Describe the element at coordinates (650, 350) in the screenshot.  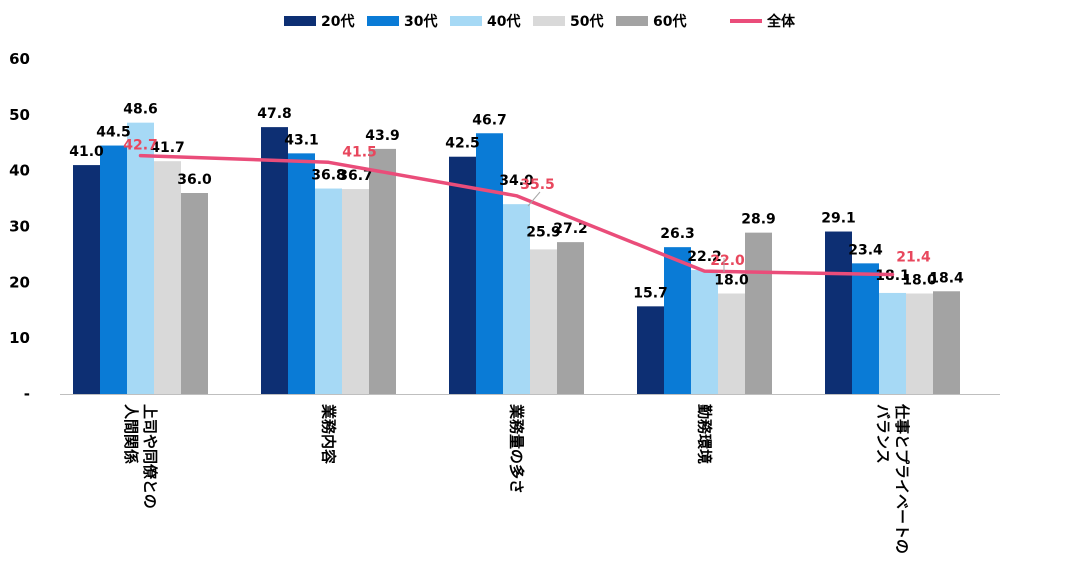
I see `bar-20代-3` at that location.